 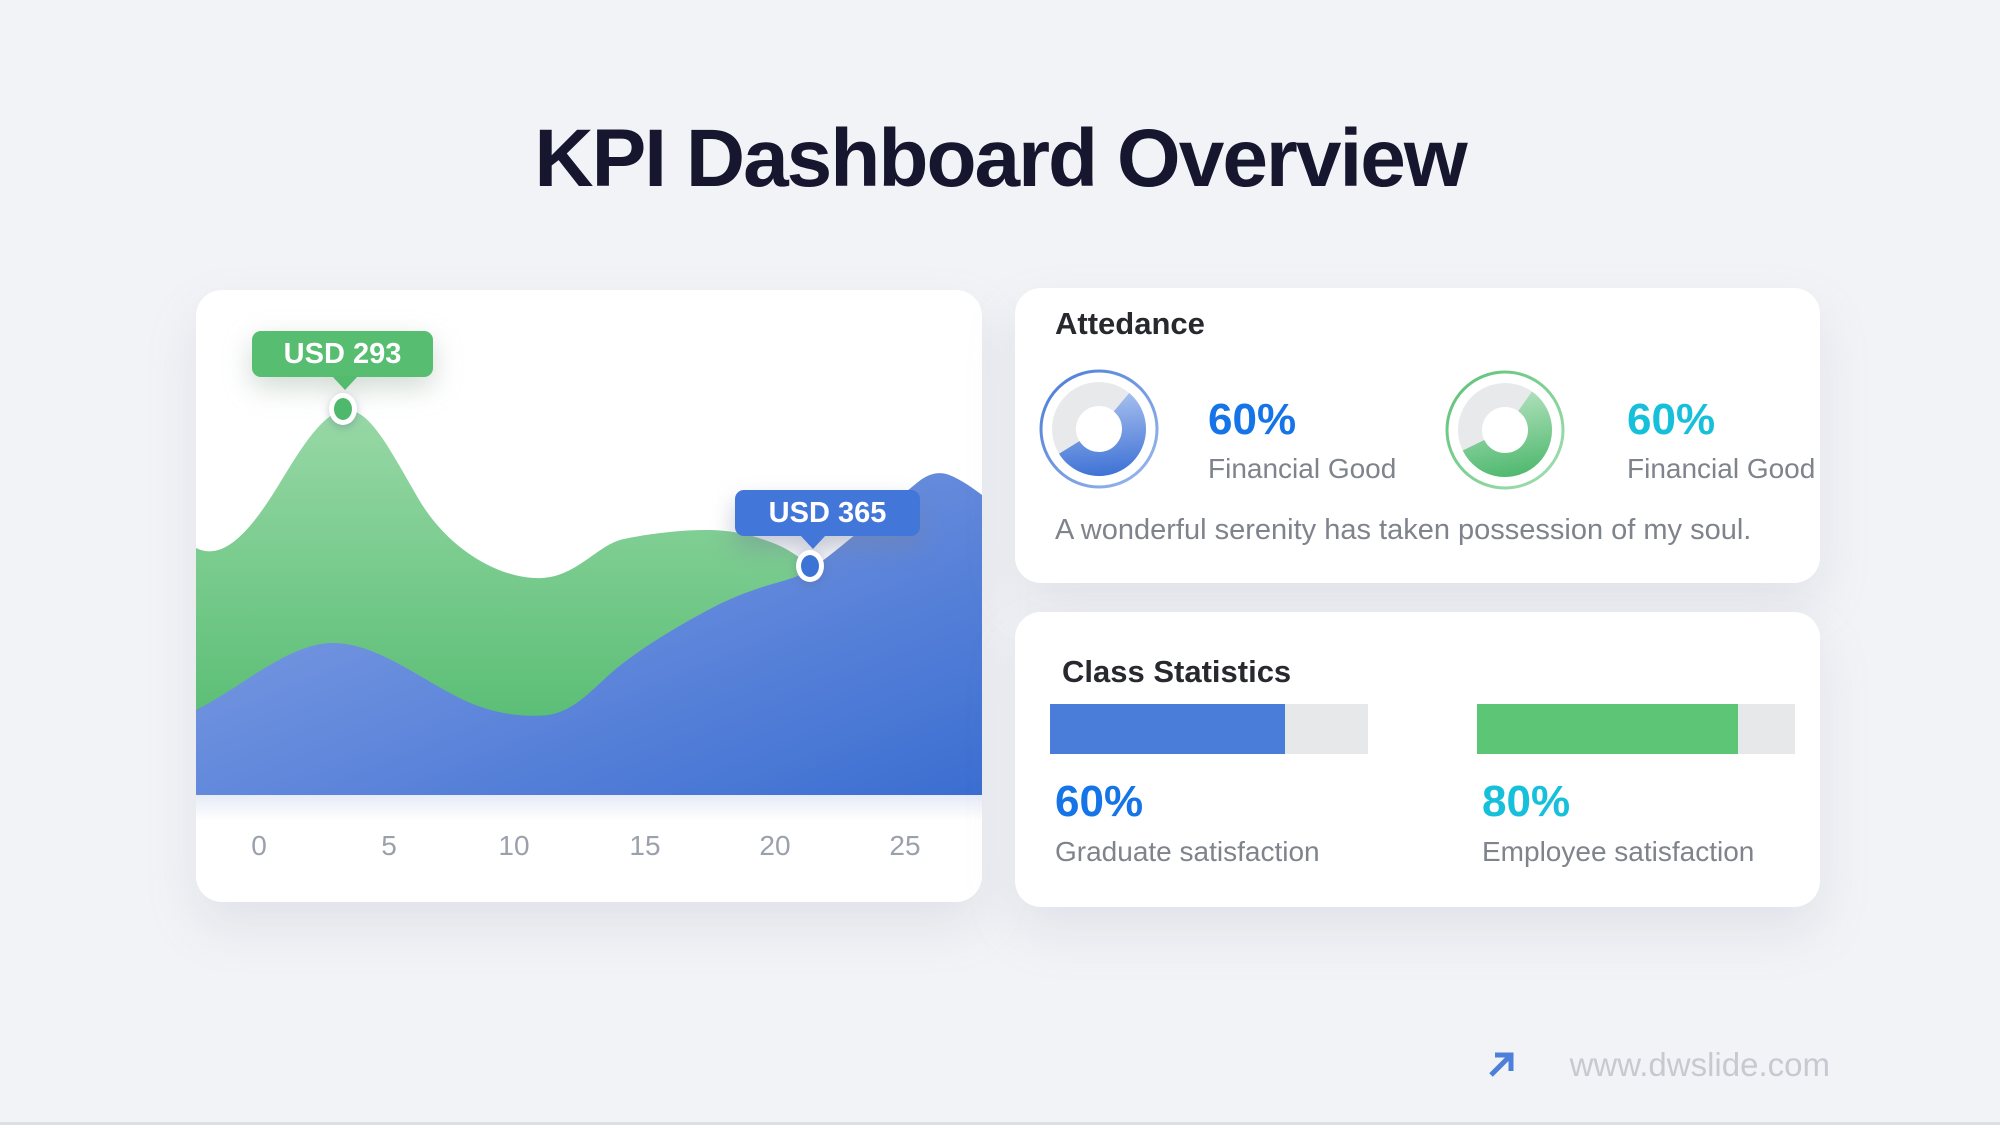 I want to click on x-axis: 0 5 10 15 20 25, so click(x=589, y=850).